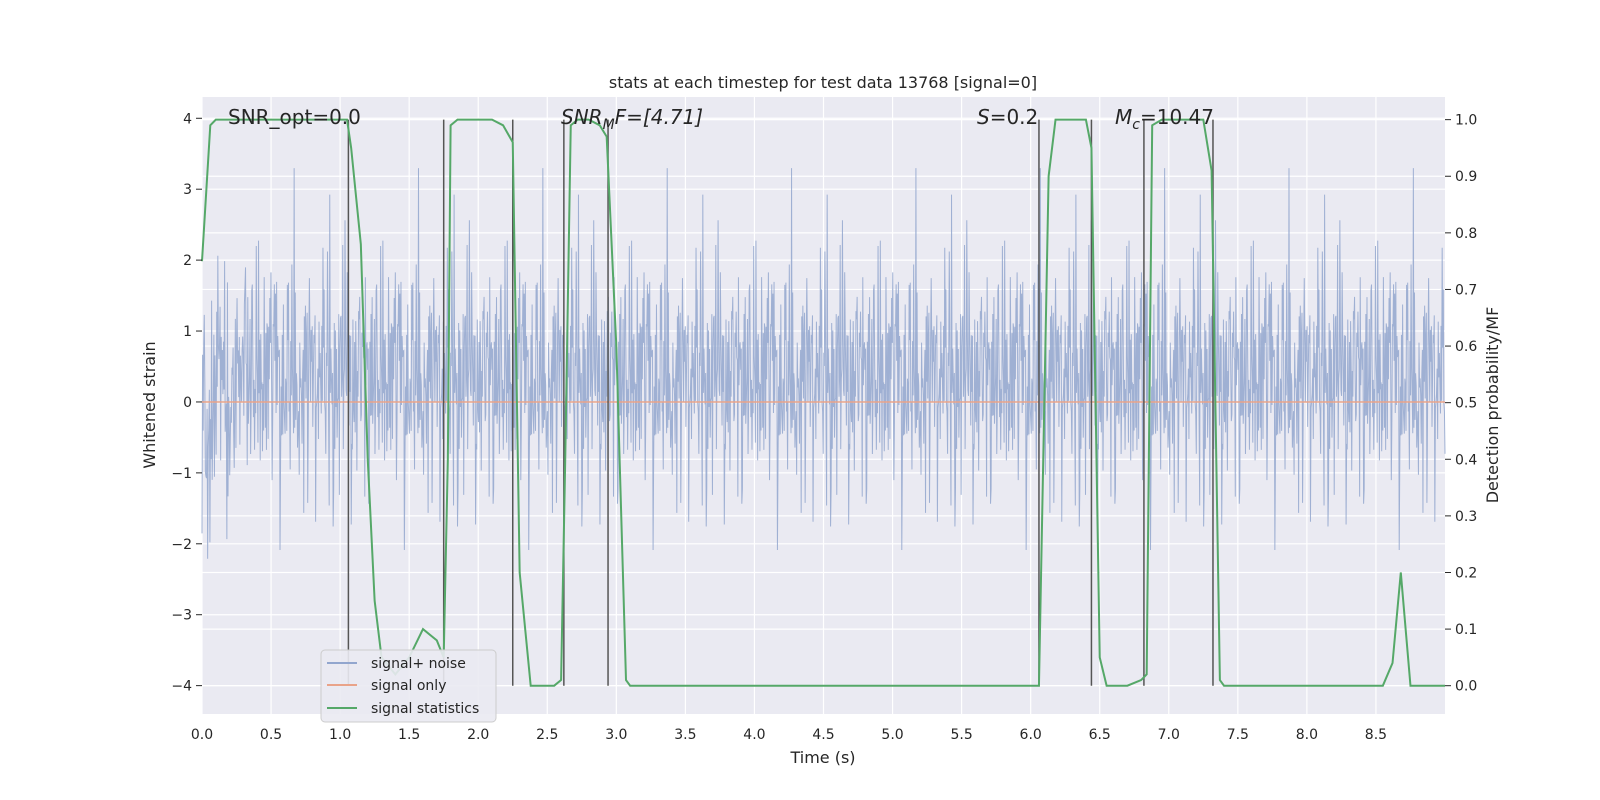  I want to click on legend-label-signal: signal only, so click(408, 686).